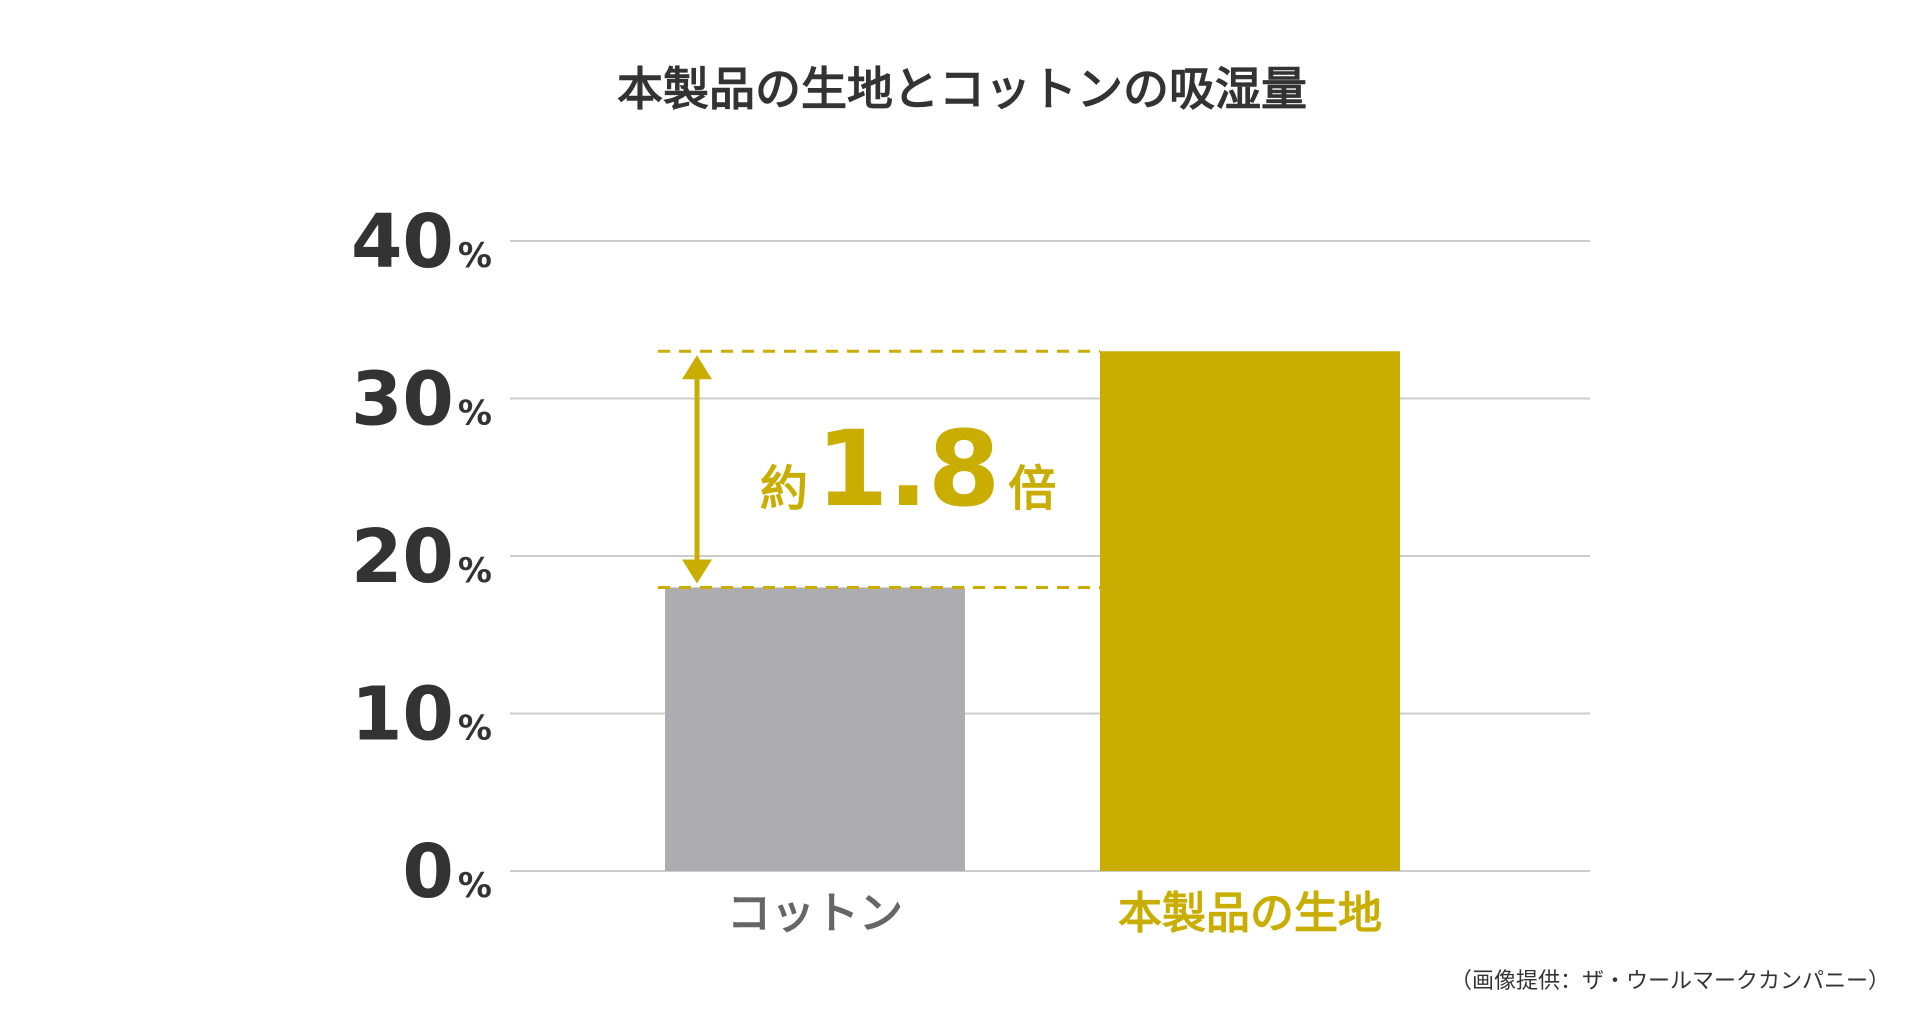  I want to click on chart-title: 本製品の生地とコットンの吸湿量, so click(962, 89).